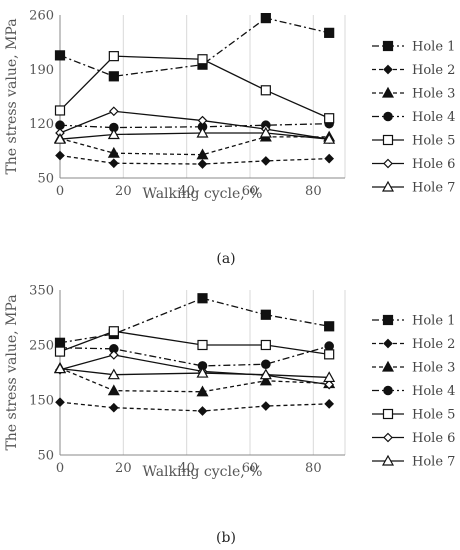 This screenshot has height=550, width=460. Describe the element at coordinates (41, 124) in the screenshot. I see `y-tick-label: 120` at that location.